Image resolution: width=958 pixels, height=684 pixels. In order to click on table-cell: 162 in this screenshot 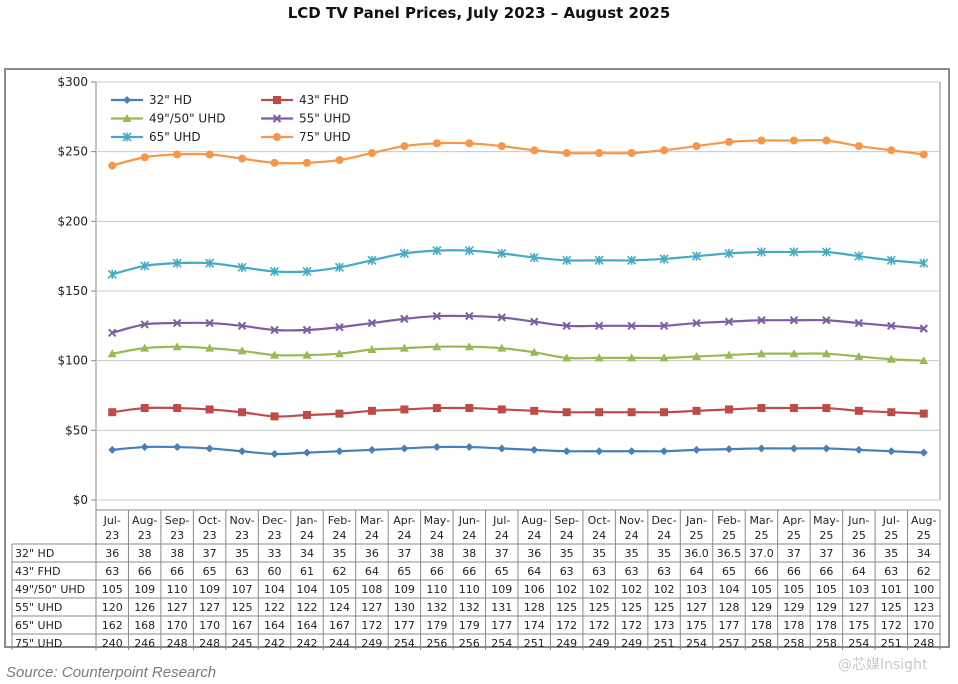, I will do `click(112, 625)`.